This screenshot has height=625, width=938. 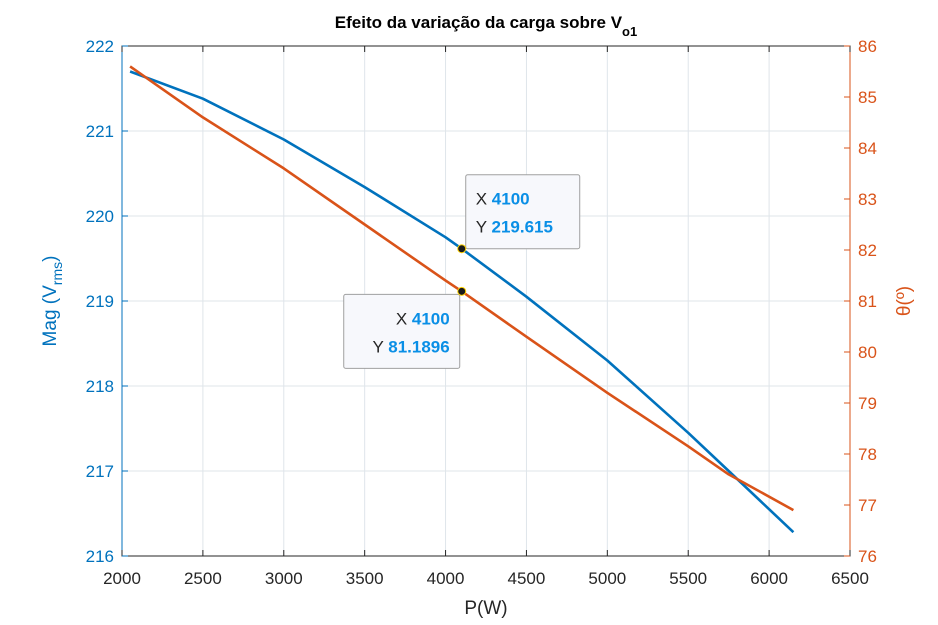 What do you see at coordinates (629, 31) in the screenshot?
I see `chart-title-subscript: o1` at bounding box center [629, 31].